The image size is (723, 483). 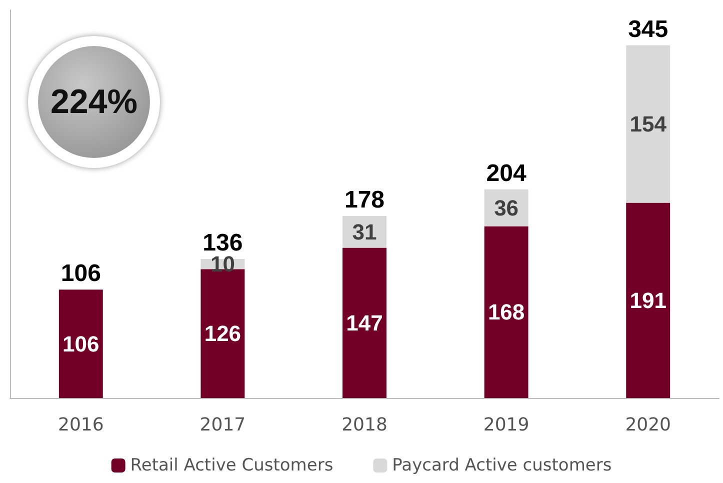 What do you see at coordinates (222, 242) in the screenshot?
I see `total-label: 136` at bounding box center [222, 242].